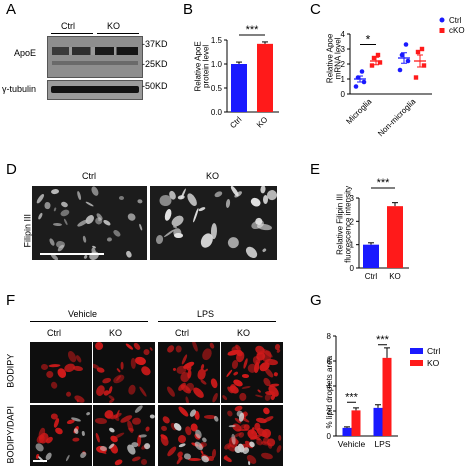 This screenshot has height=472, width=474. I want to click on g-legend-ko-label: KO, so click(433, 363).